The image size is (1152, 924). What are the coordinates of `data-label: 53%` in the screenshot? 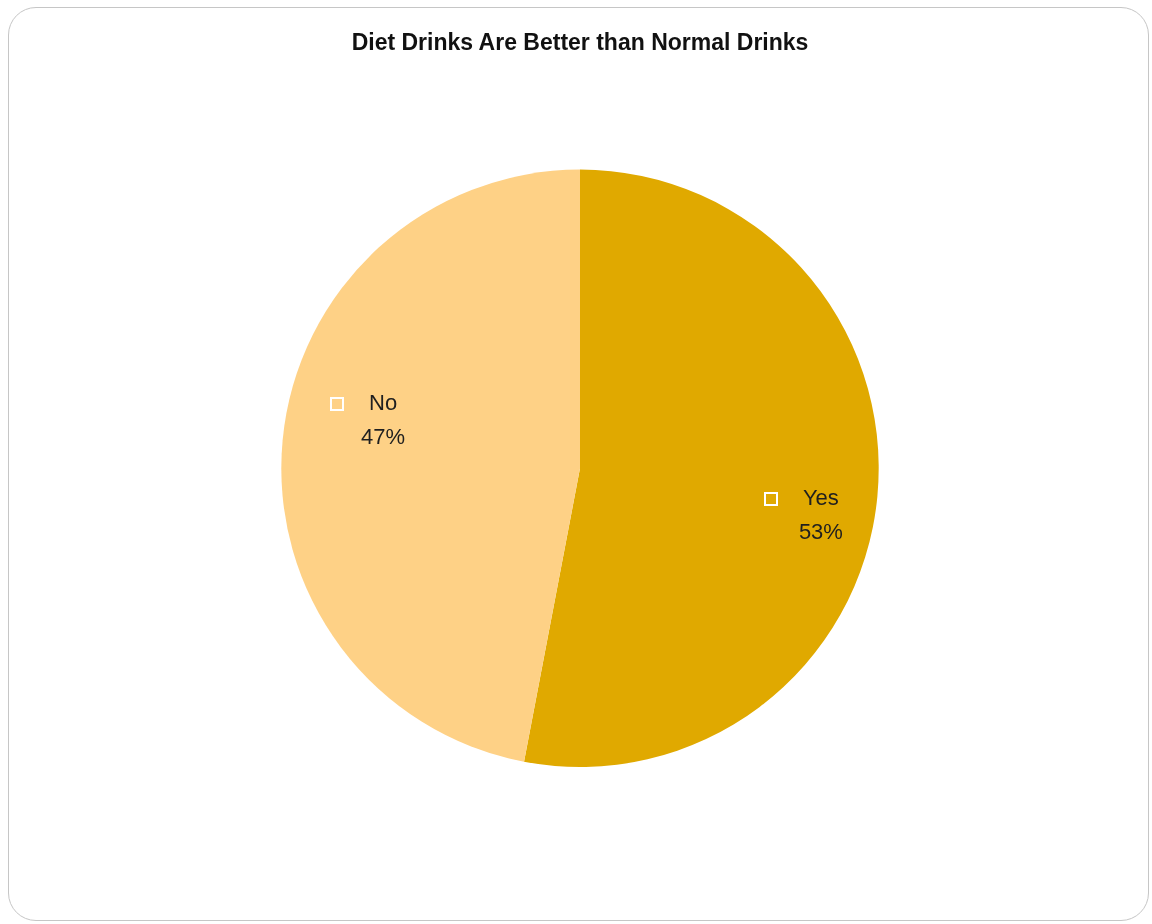 It's located at (820, 531).